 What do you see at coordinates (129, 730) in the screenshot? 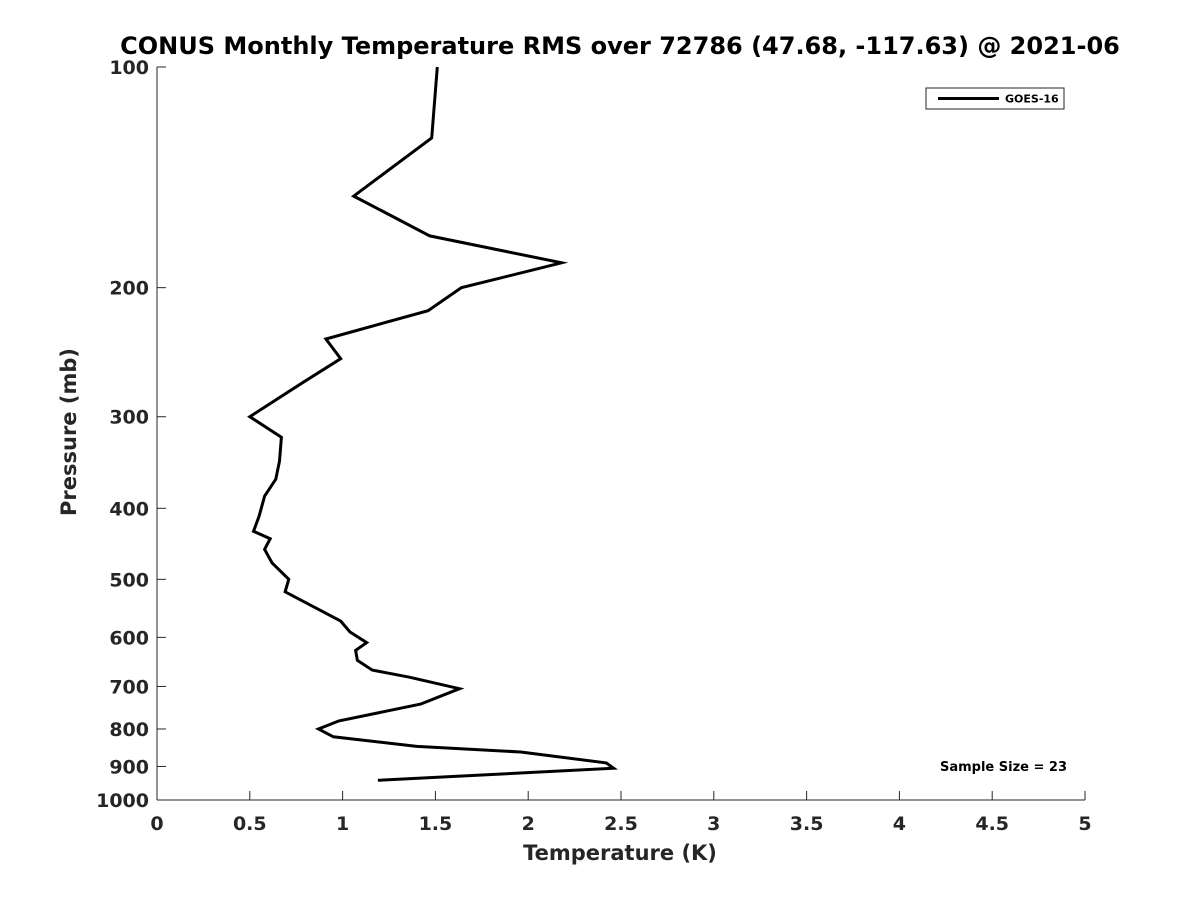
I see `y-tick-label: 800` at bounding box center [129, 730].